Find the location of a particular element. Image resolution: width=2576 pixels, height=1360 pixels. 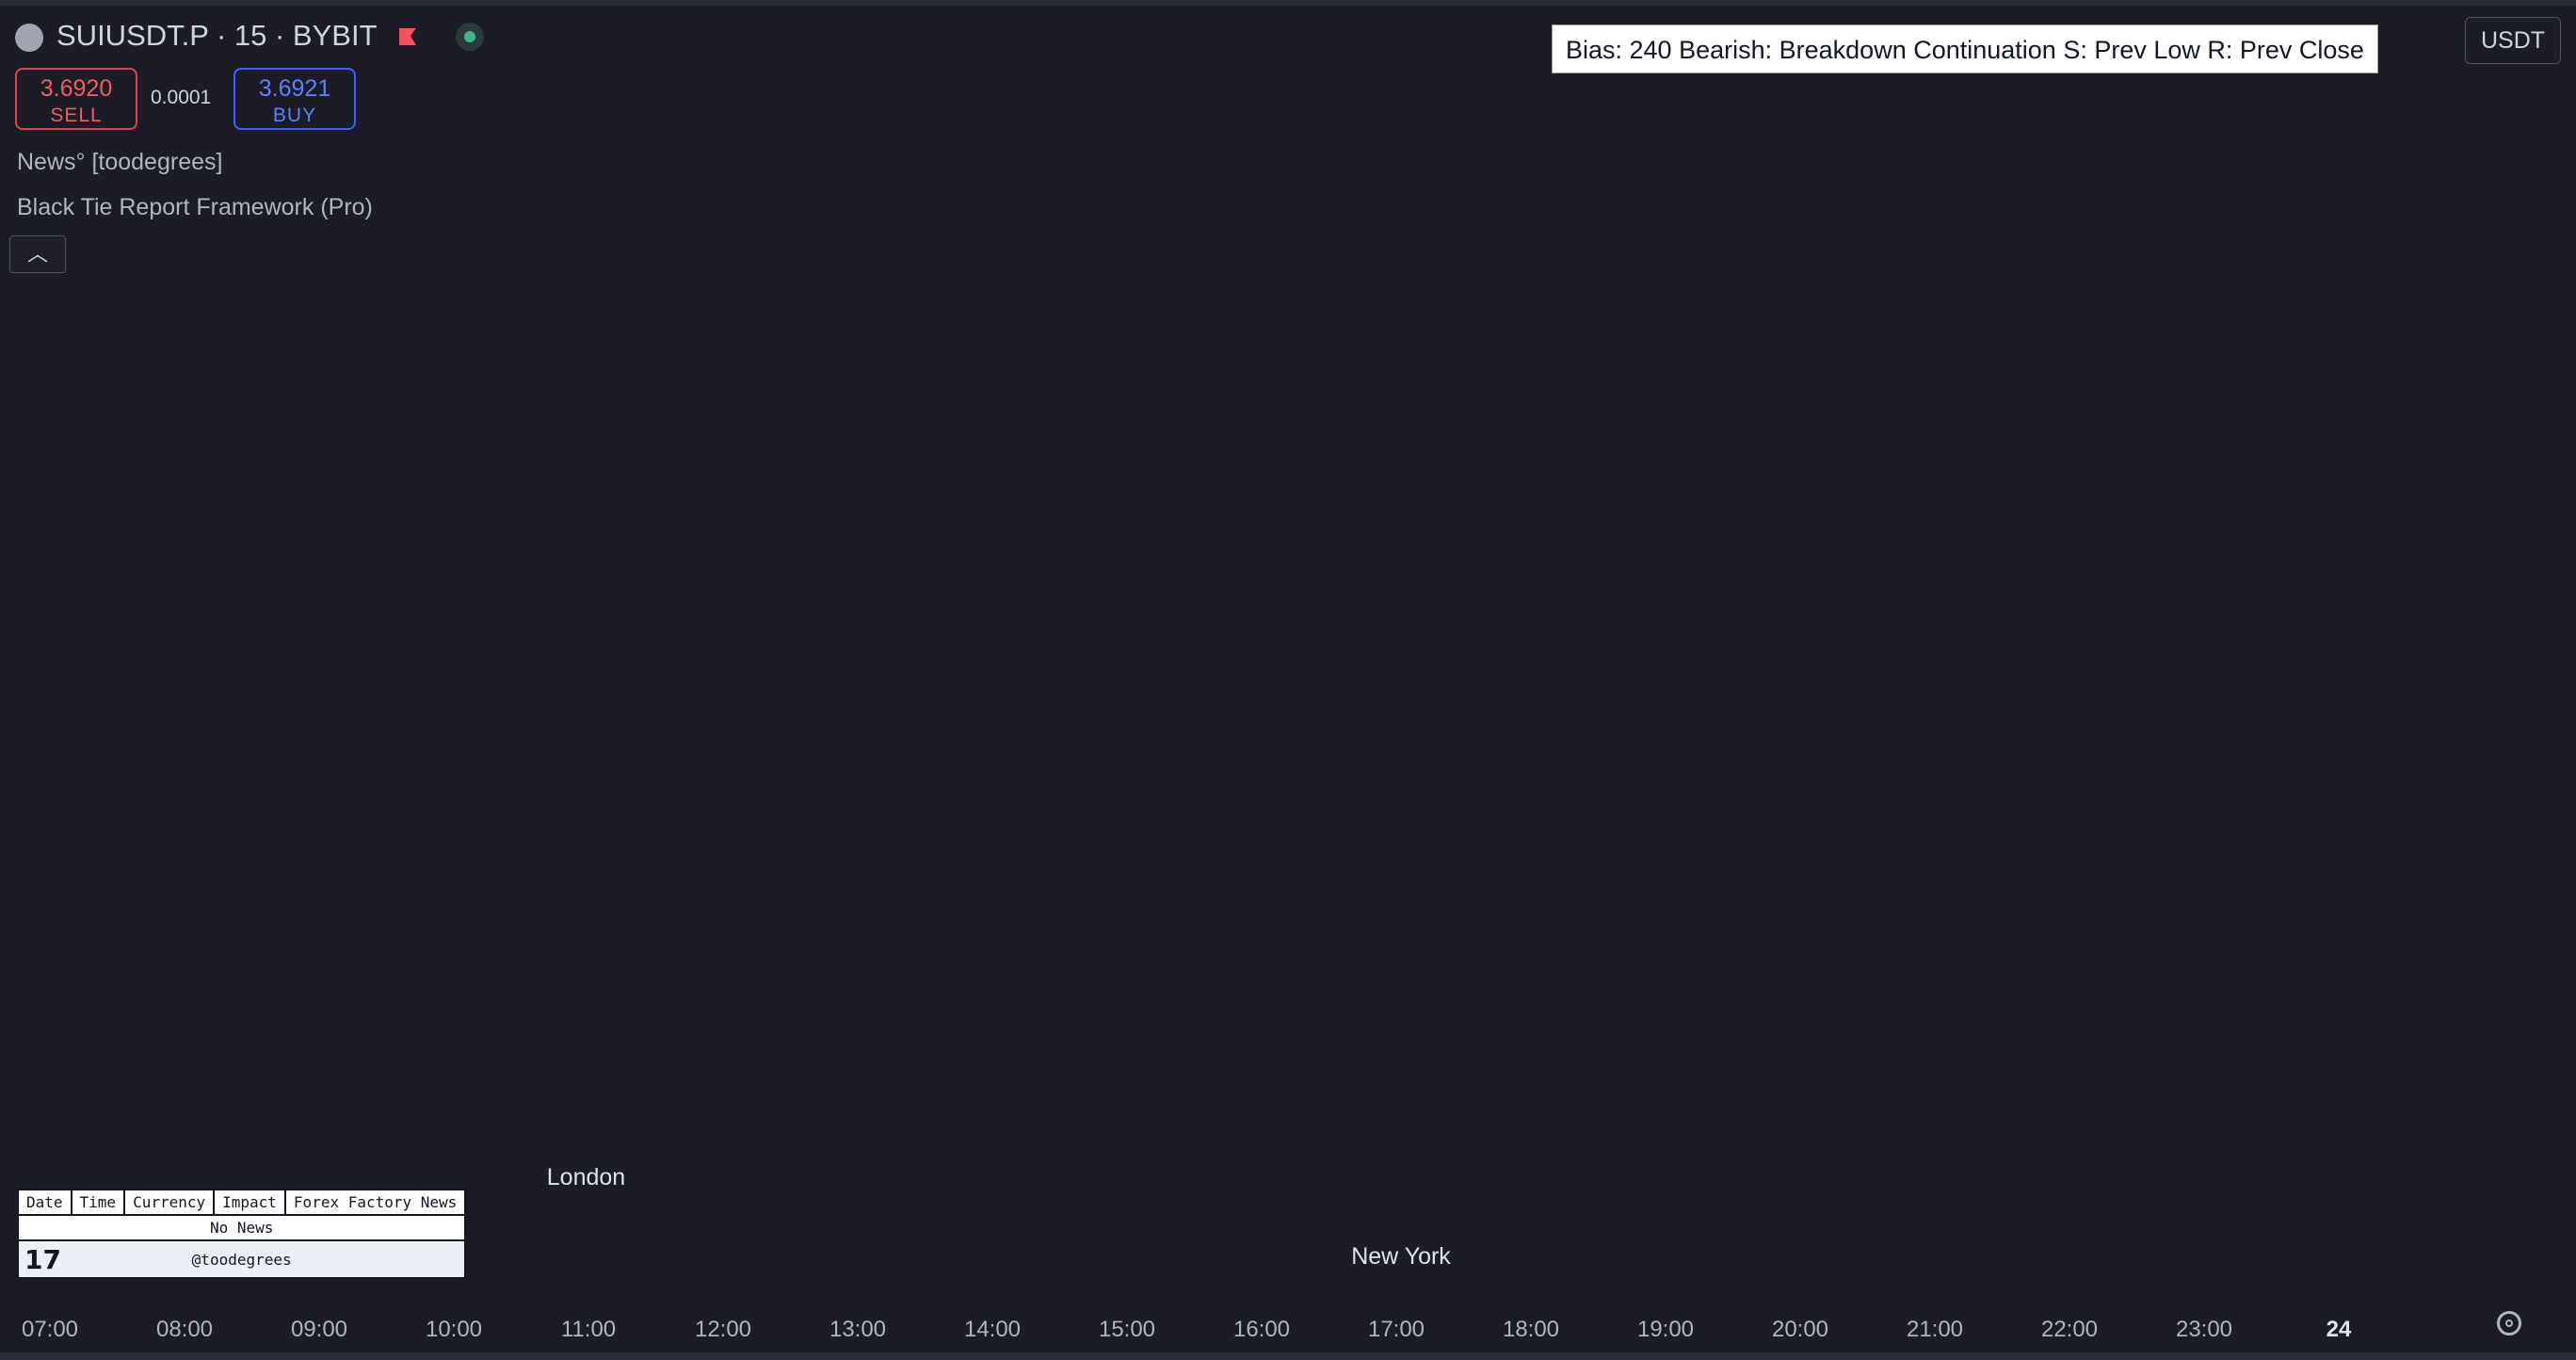

indicator-black-tie: Black Tie Report Framework (Pro) is located at coordinates (195, 207).